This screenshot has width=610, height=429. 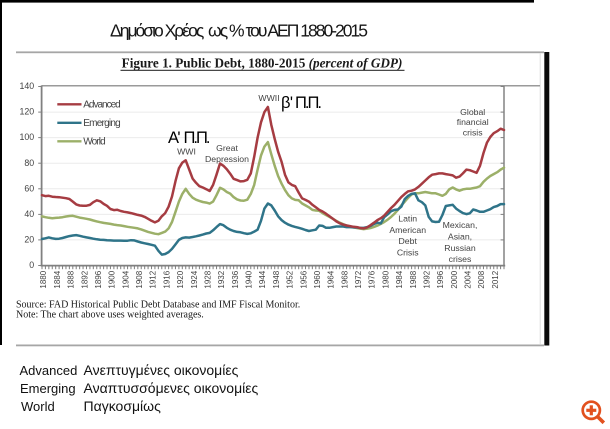 What do you see at coordinates (399, 279) in the screenshot?
I see `svg-text: 1984` at bounding box center [399, 279].